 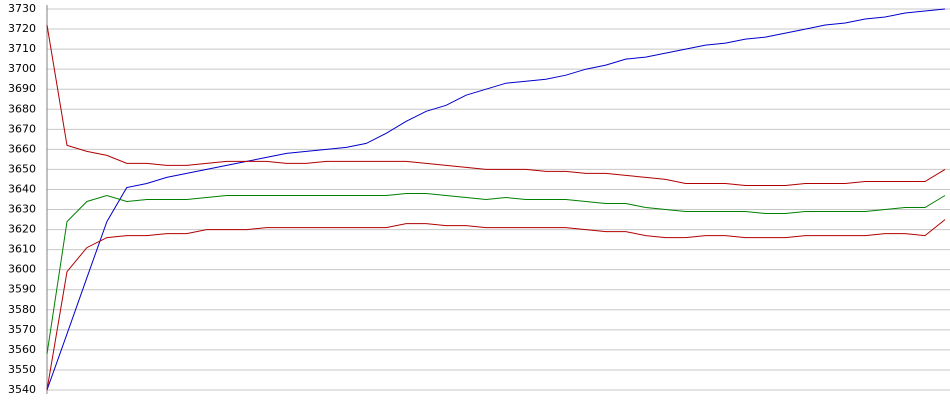 I want to click on y-tick-label: 3640, so click(x=22, y=188).